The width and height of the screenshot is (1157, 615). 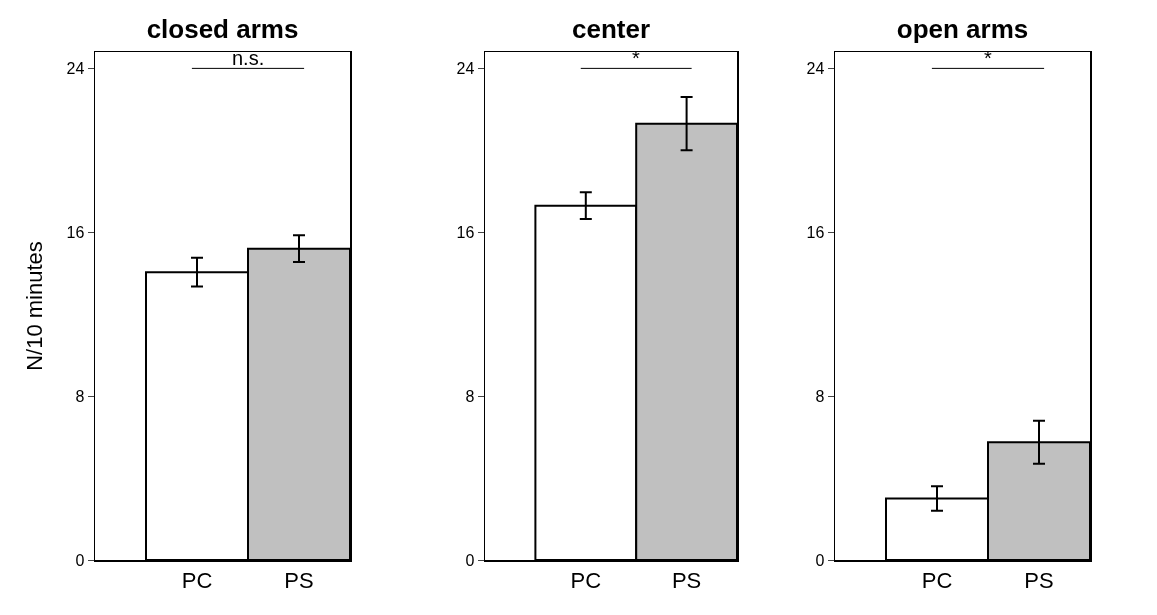 What do you see at coordinates (248, 58) in the screenshot?
I see `annotation: n.s.` at bounding box center [248, 58].